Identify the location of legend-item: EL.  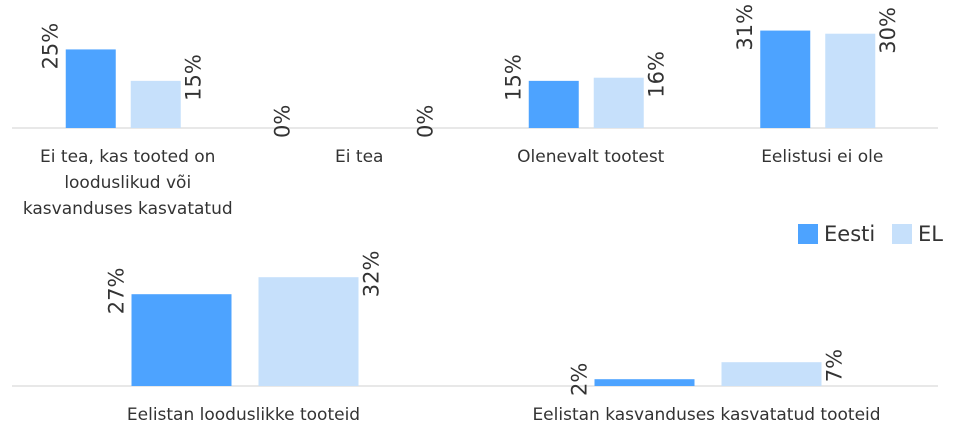
(917, 234).